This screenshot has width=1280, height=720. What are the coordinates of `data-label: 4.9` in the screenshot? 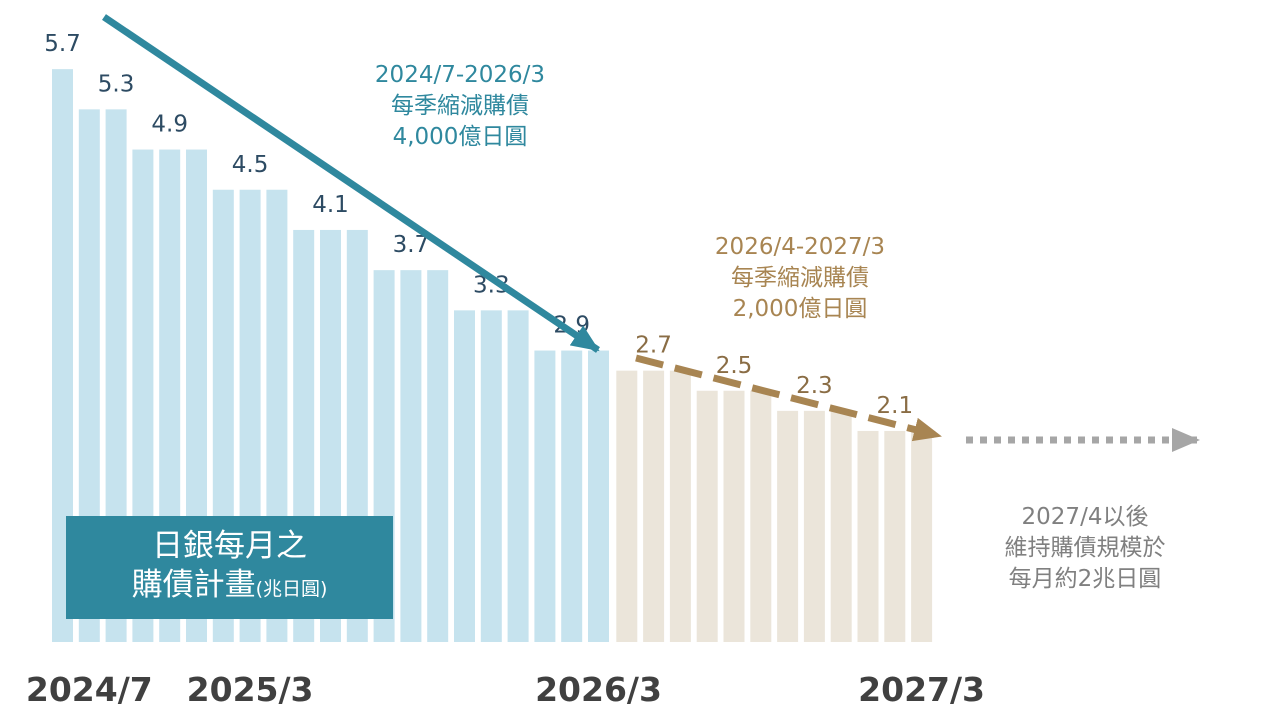 It's located at (169, 125).